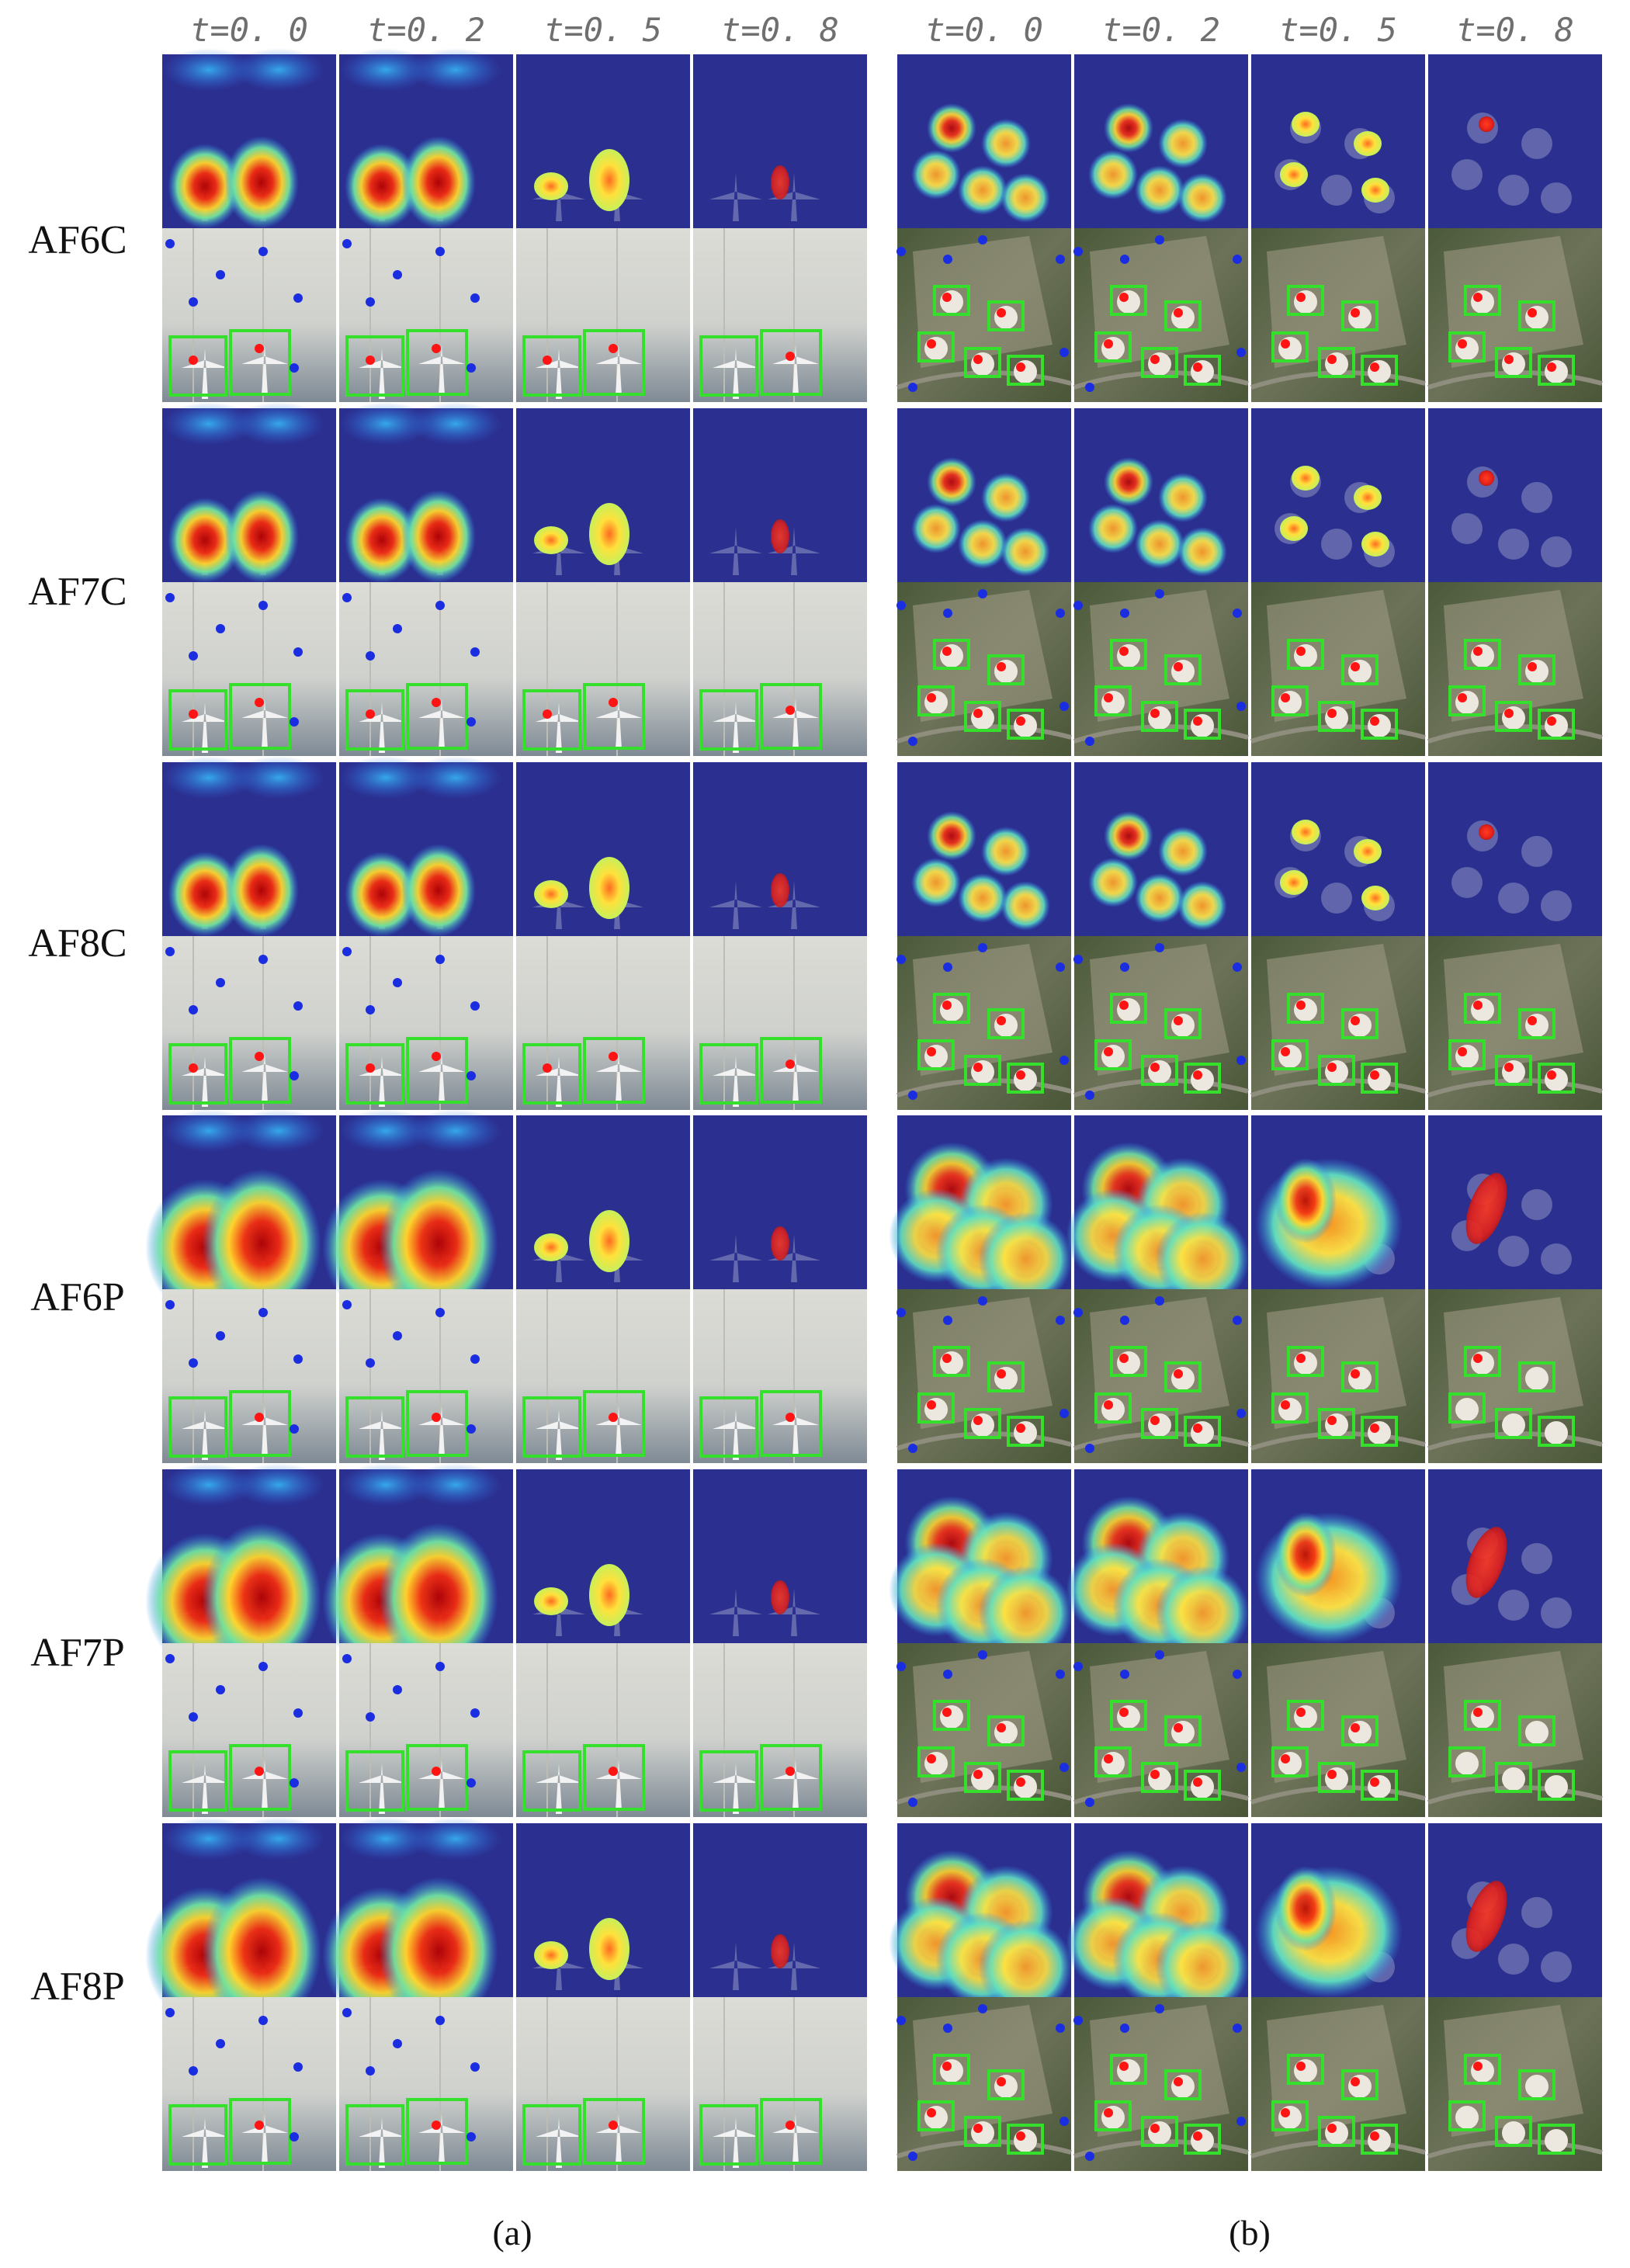 This screenshot has height=2268, width=1630. What do you see at coordinates (1158, 1289) in the screenshot?
I see `panel-b-r3-c1` at bounding box center [1158, 1289].